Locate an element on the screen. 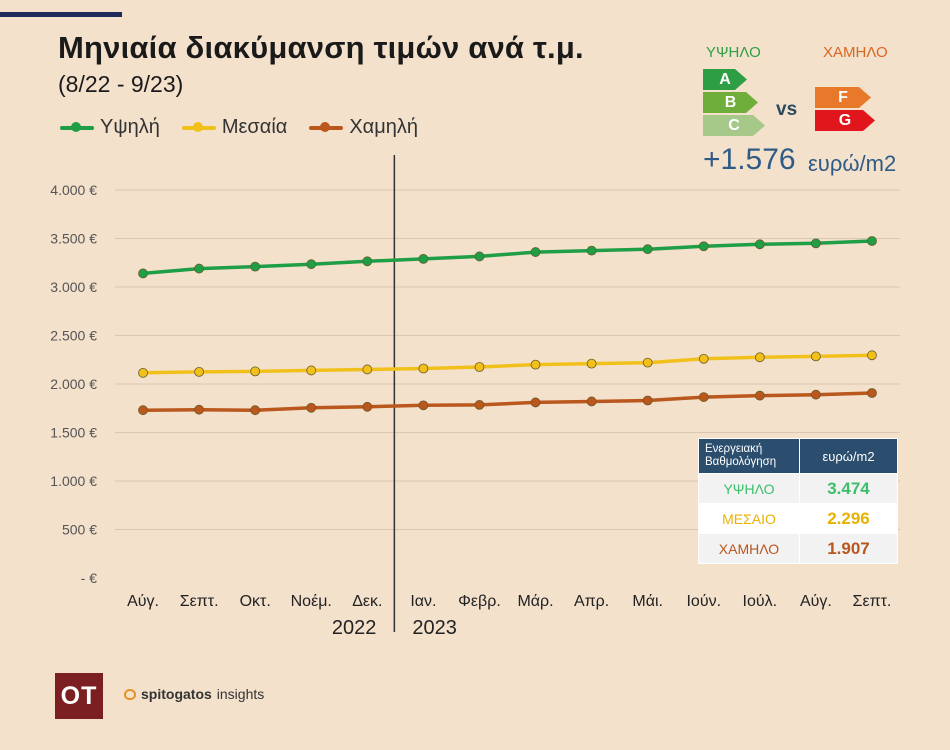  y-tick-label: 4.000 € is located at coordinates (73, 190).